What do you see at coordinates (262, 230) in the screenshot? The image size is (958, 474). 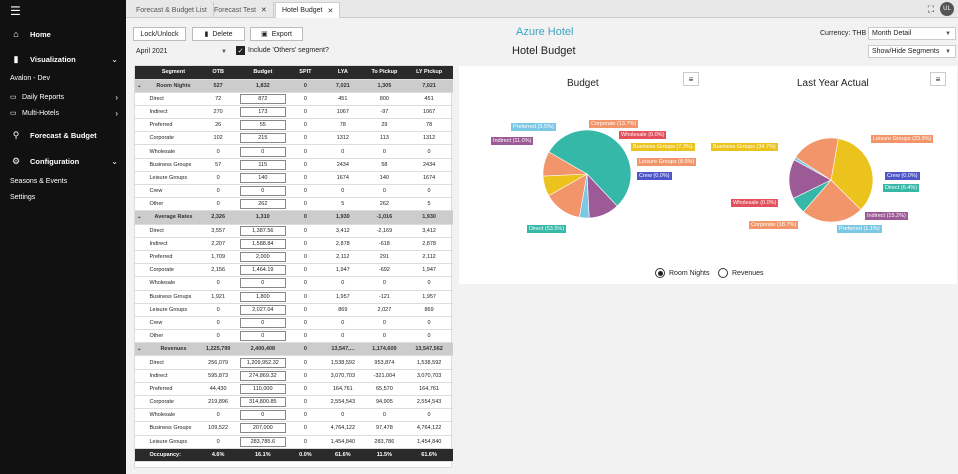 I see `budget-input: 1,387.56` at bounding box center [262, 230].